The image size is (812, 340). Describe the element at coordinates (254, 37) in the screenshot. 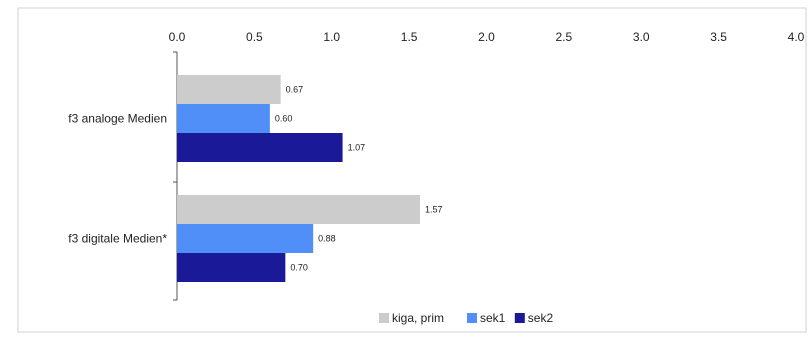

I see `x-tick-label: 0.5` at that location.